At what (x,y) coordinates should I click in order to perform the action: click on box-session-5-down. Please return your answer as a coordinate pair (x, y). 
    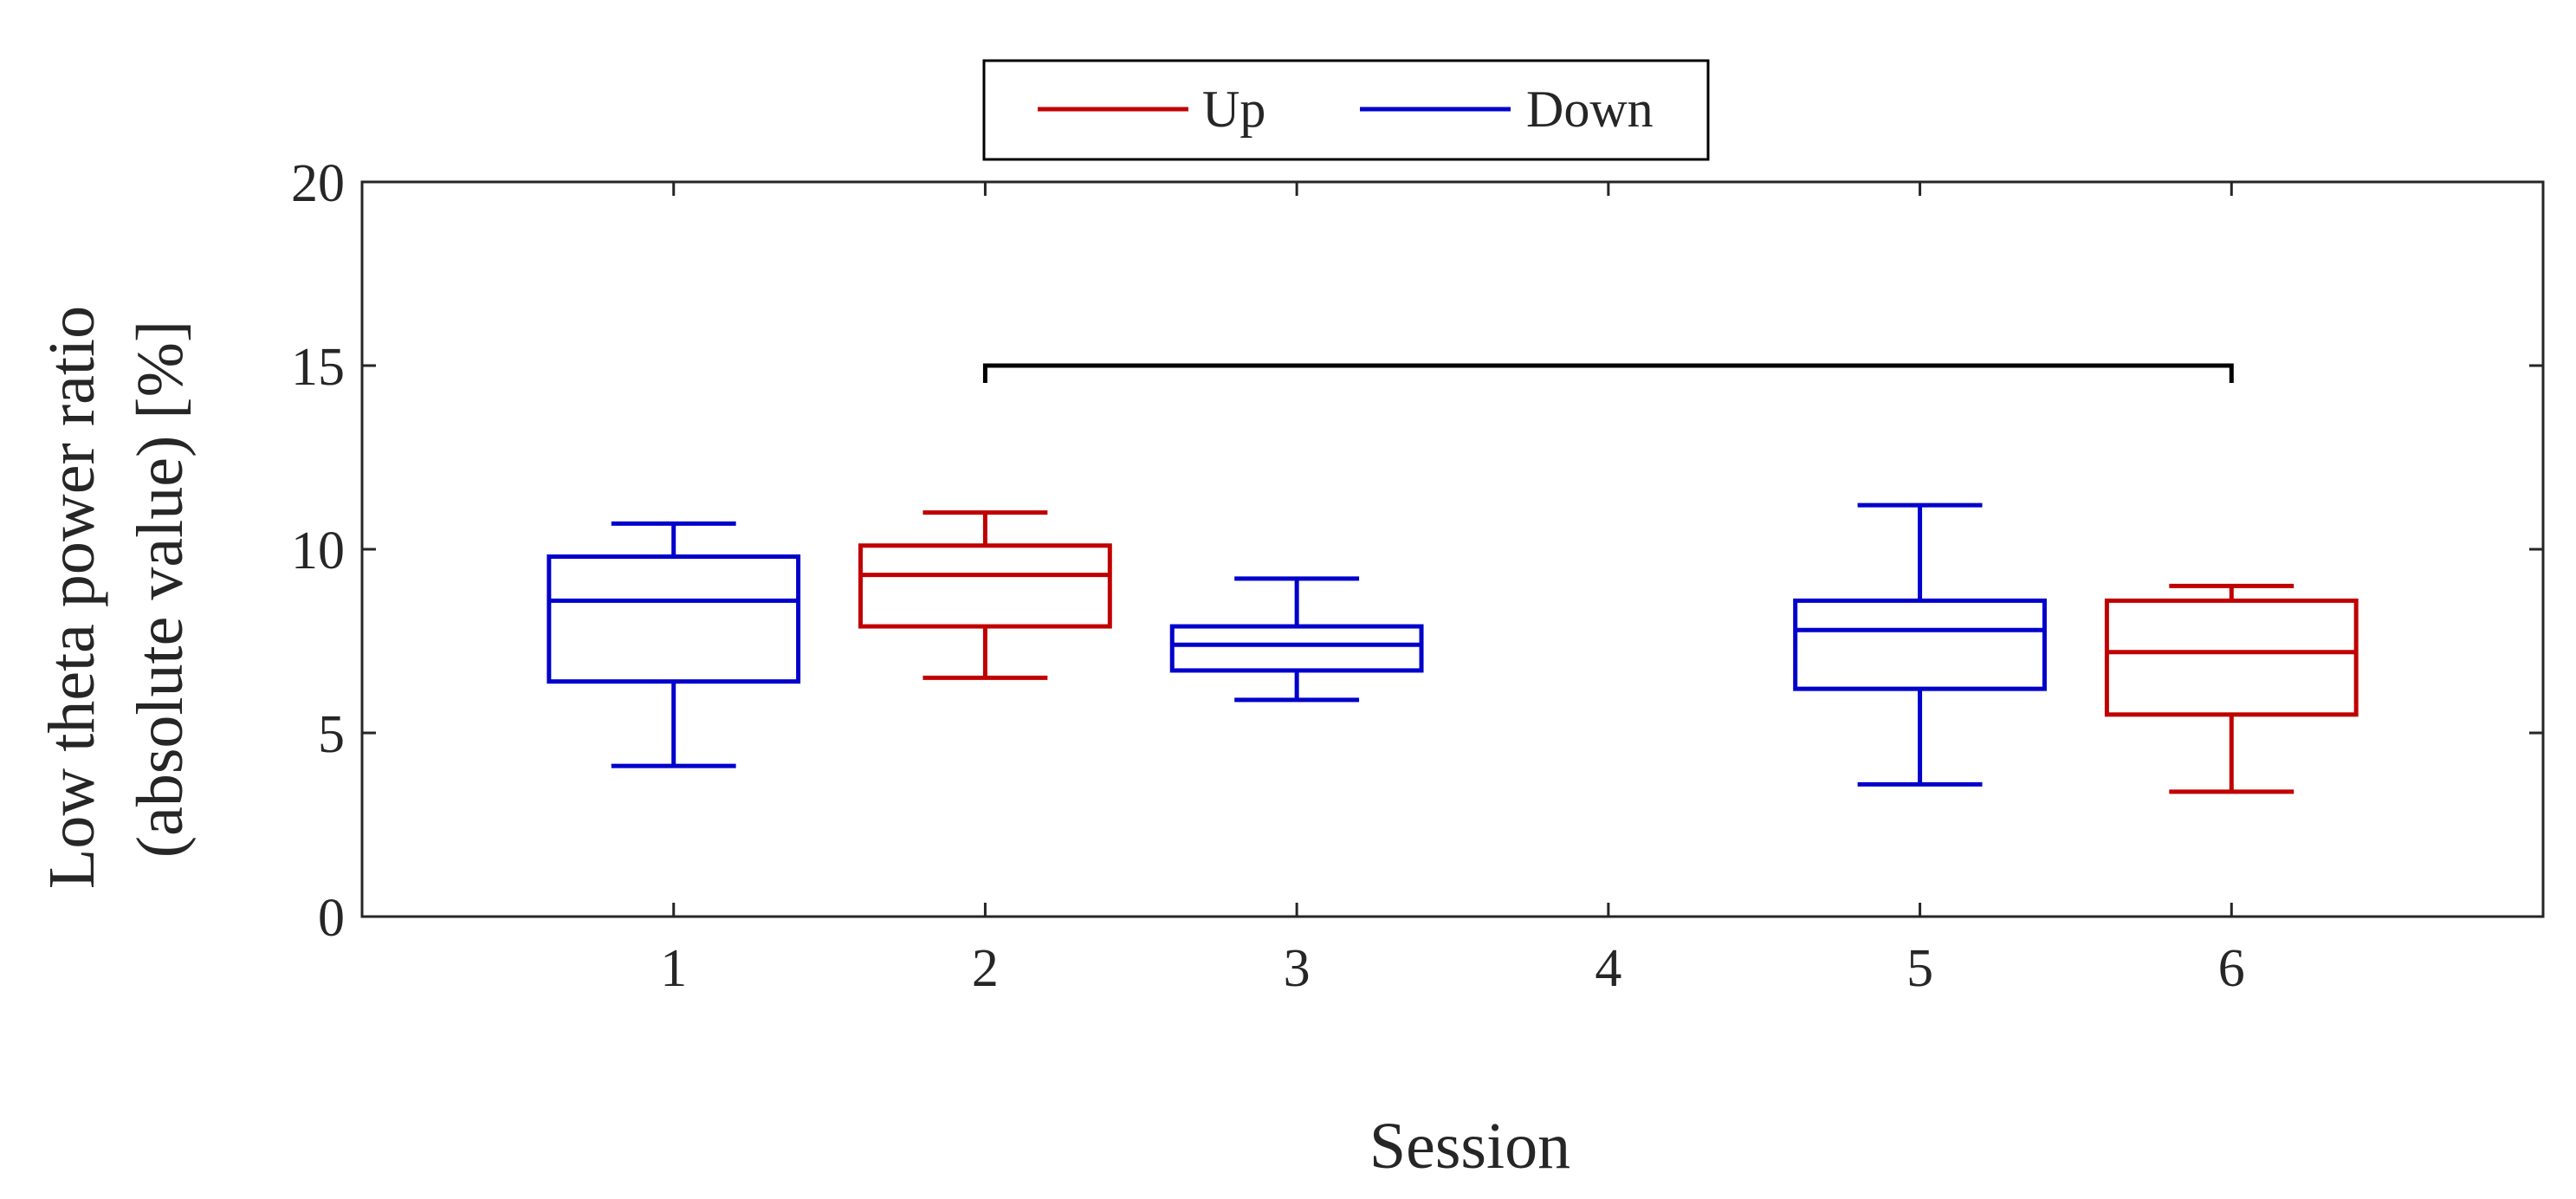
    Looking at the image, I should click on (1920, 644).